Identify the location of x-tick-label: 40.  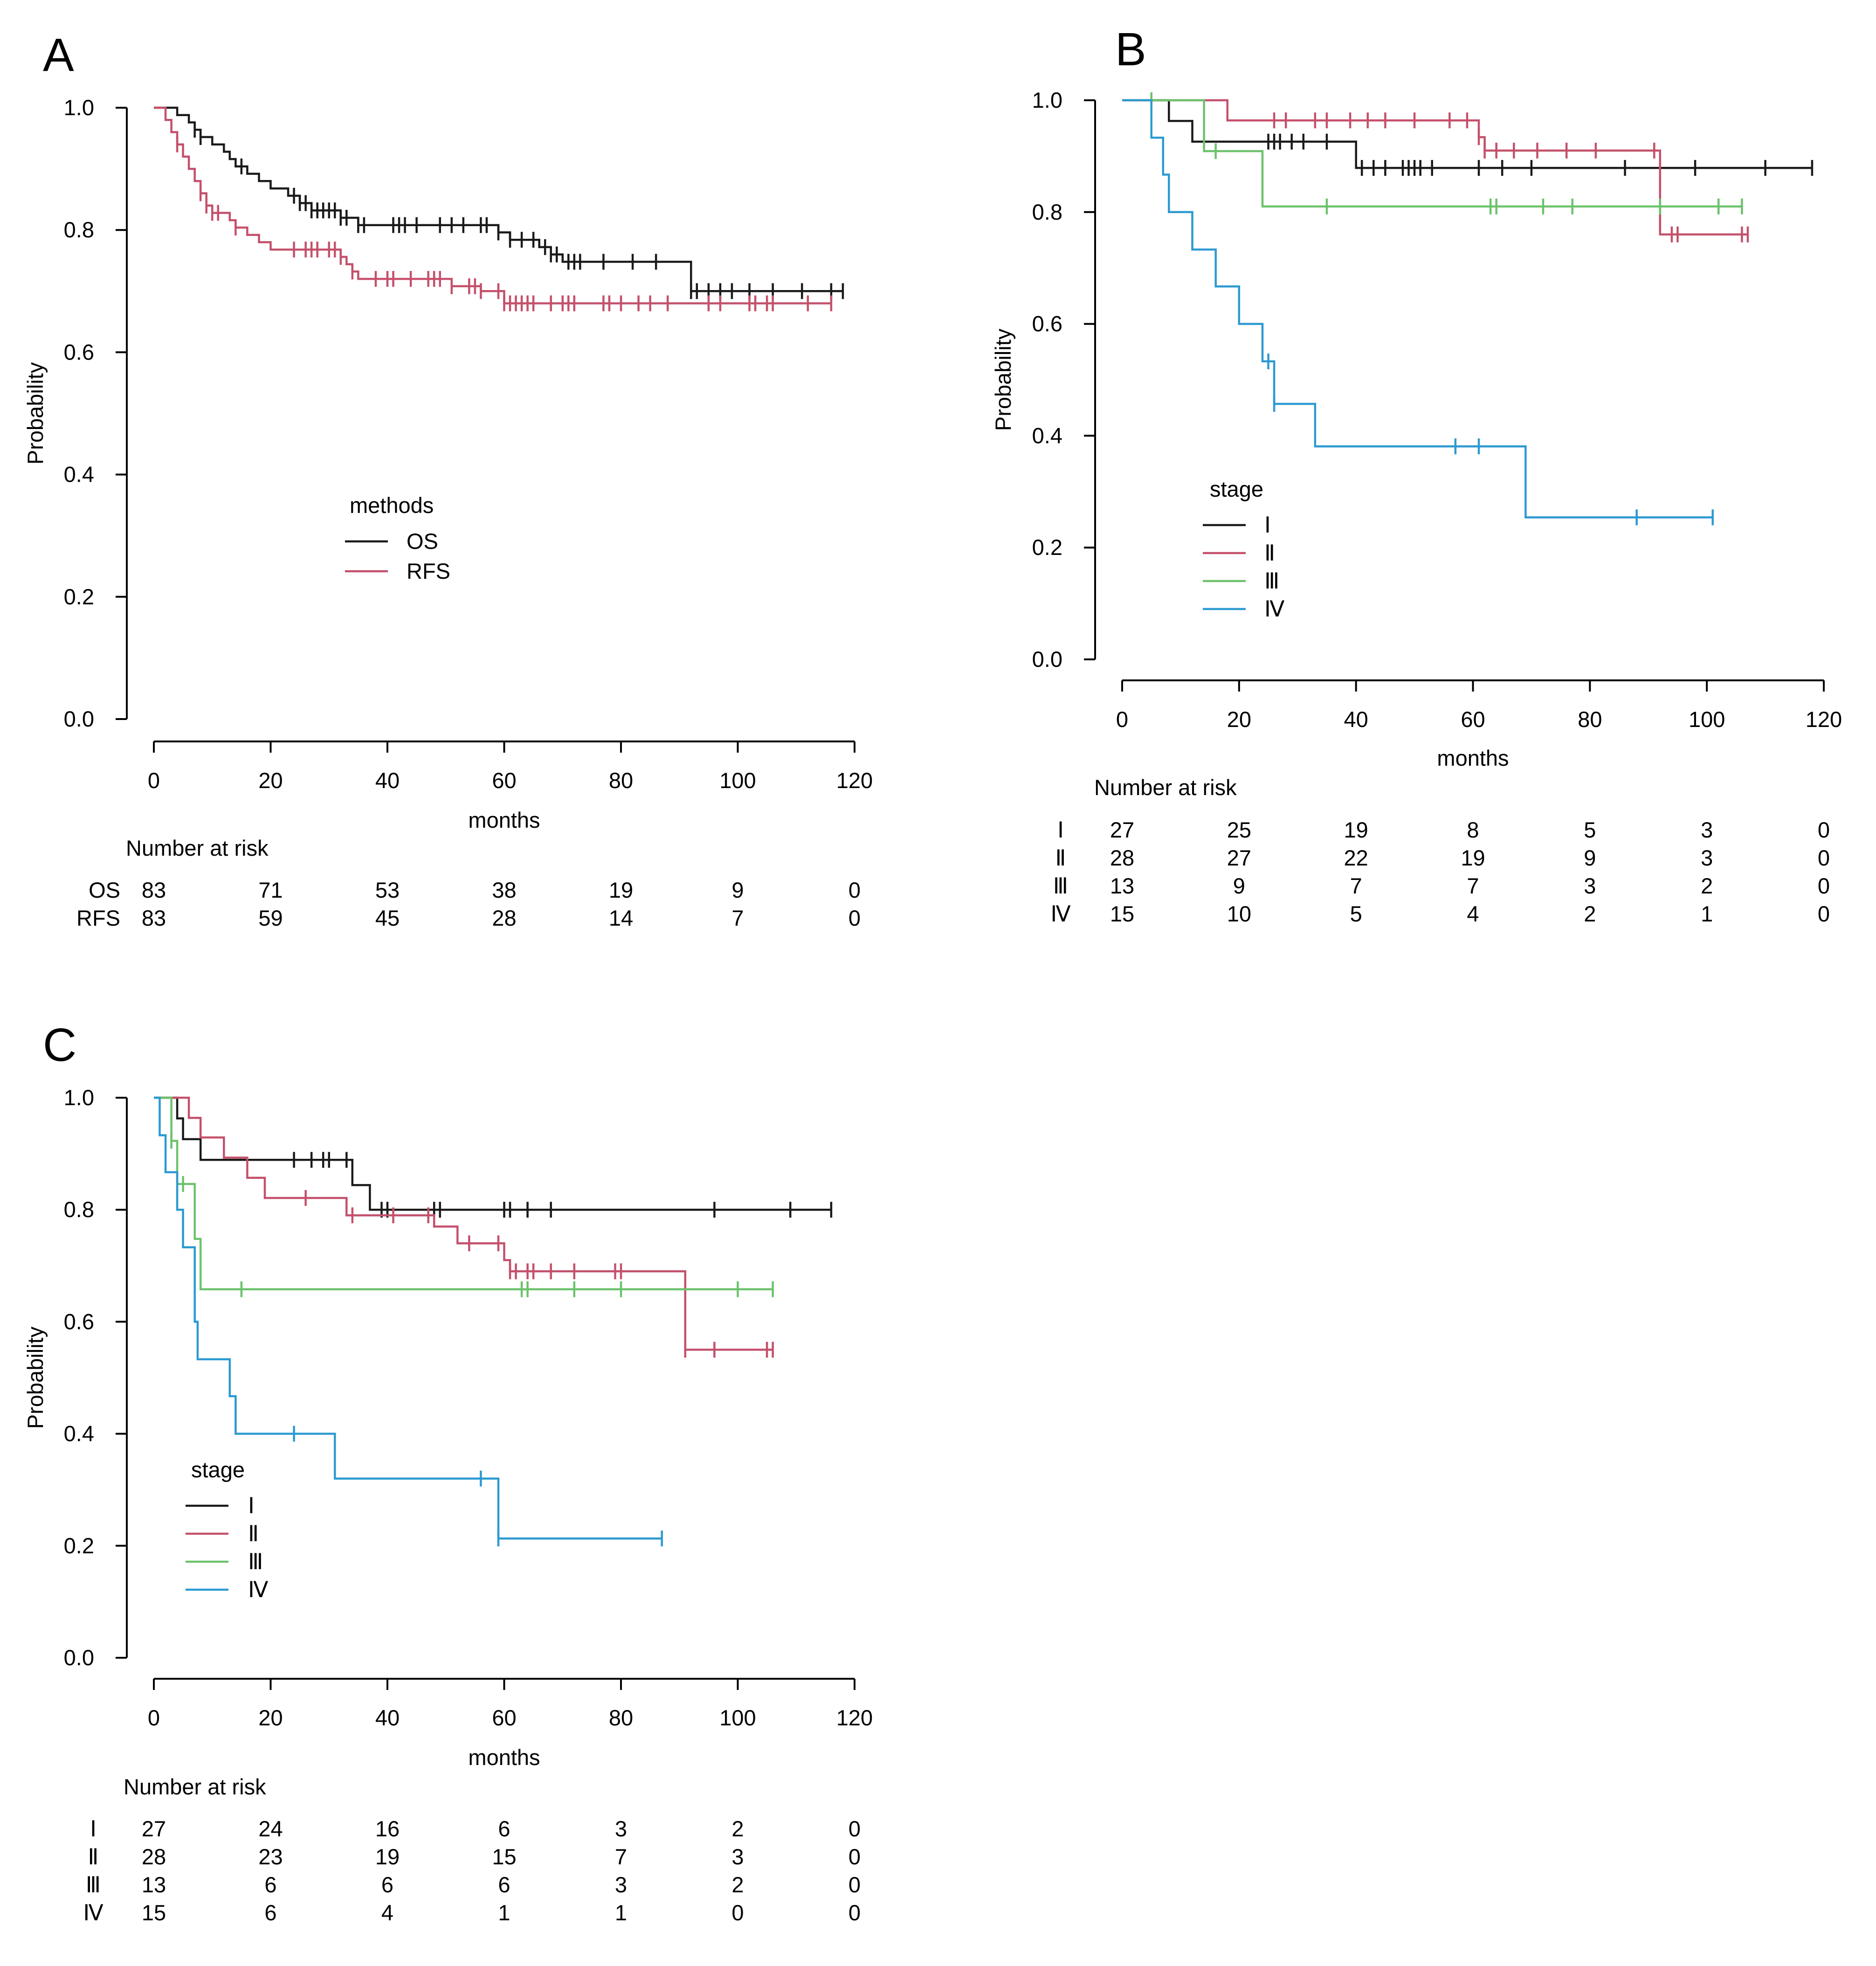
(388, 1717).